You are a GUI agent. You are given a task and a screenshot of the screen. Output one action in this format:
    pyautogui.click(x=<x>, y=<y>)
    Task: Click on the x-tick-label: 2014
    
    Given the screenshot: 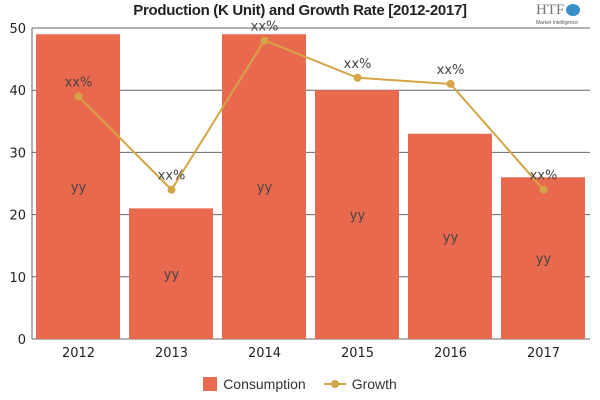 What is the action you would take?
    pyautogui.click(x=264, y=353)
    